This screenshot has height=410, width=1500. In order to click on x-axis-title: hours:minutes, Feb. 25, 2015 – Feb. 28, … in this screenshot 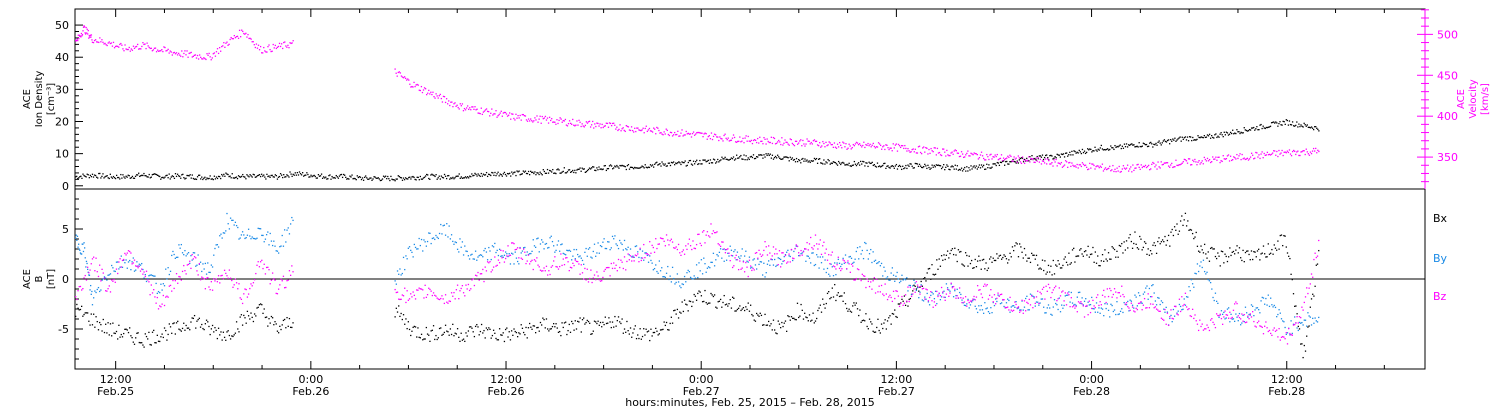, I will do `click(750, 402)`.